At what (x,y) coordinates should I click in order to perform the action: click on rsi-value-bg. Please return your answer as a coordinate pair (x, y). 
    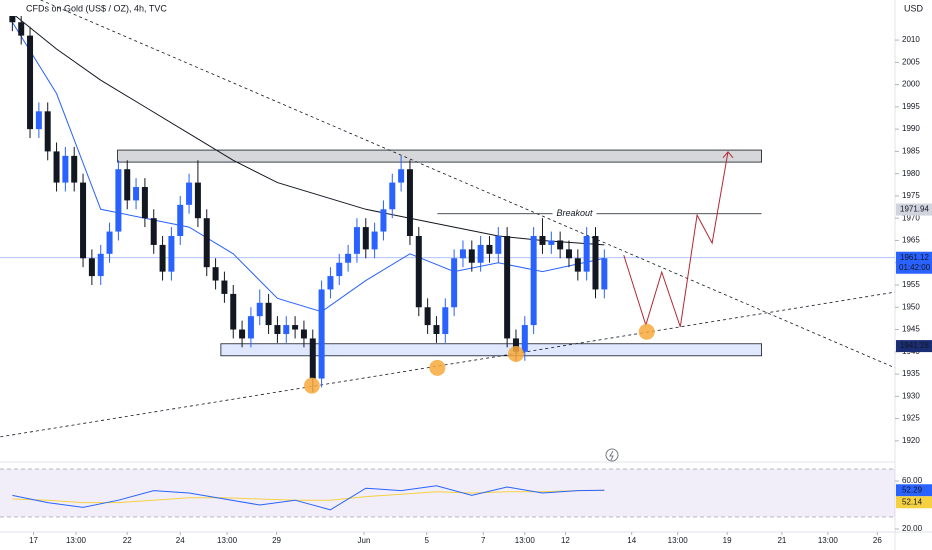
    Looking at the image, I should click on (914, 490).